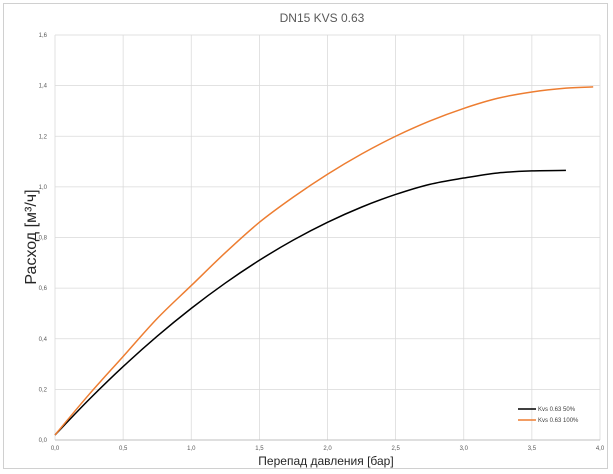 This screenshot has height=474, width=613. I want to click on x-tick-label: 2,0, so click(327, 449).